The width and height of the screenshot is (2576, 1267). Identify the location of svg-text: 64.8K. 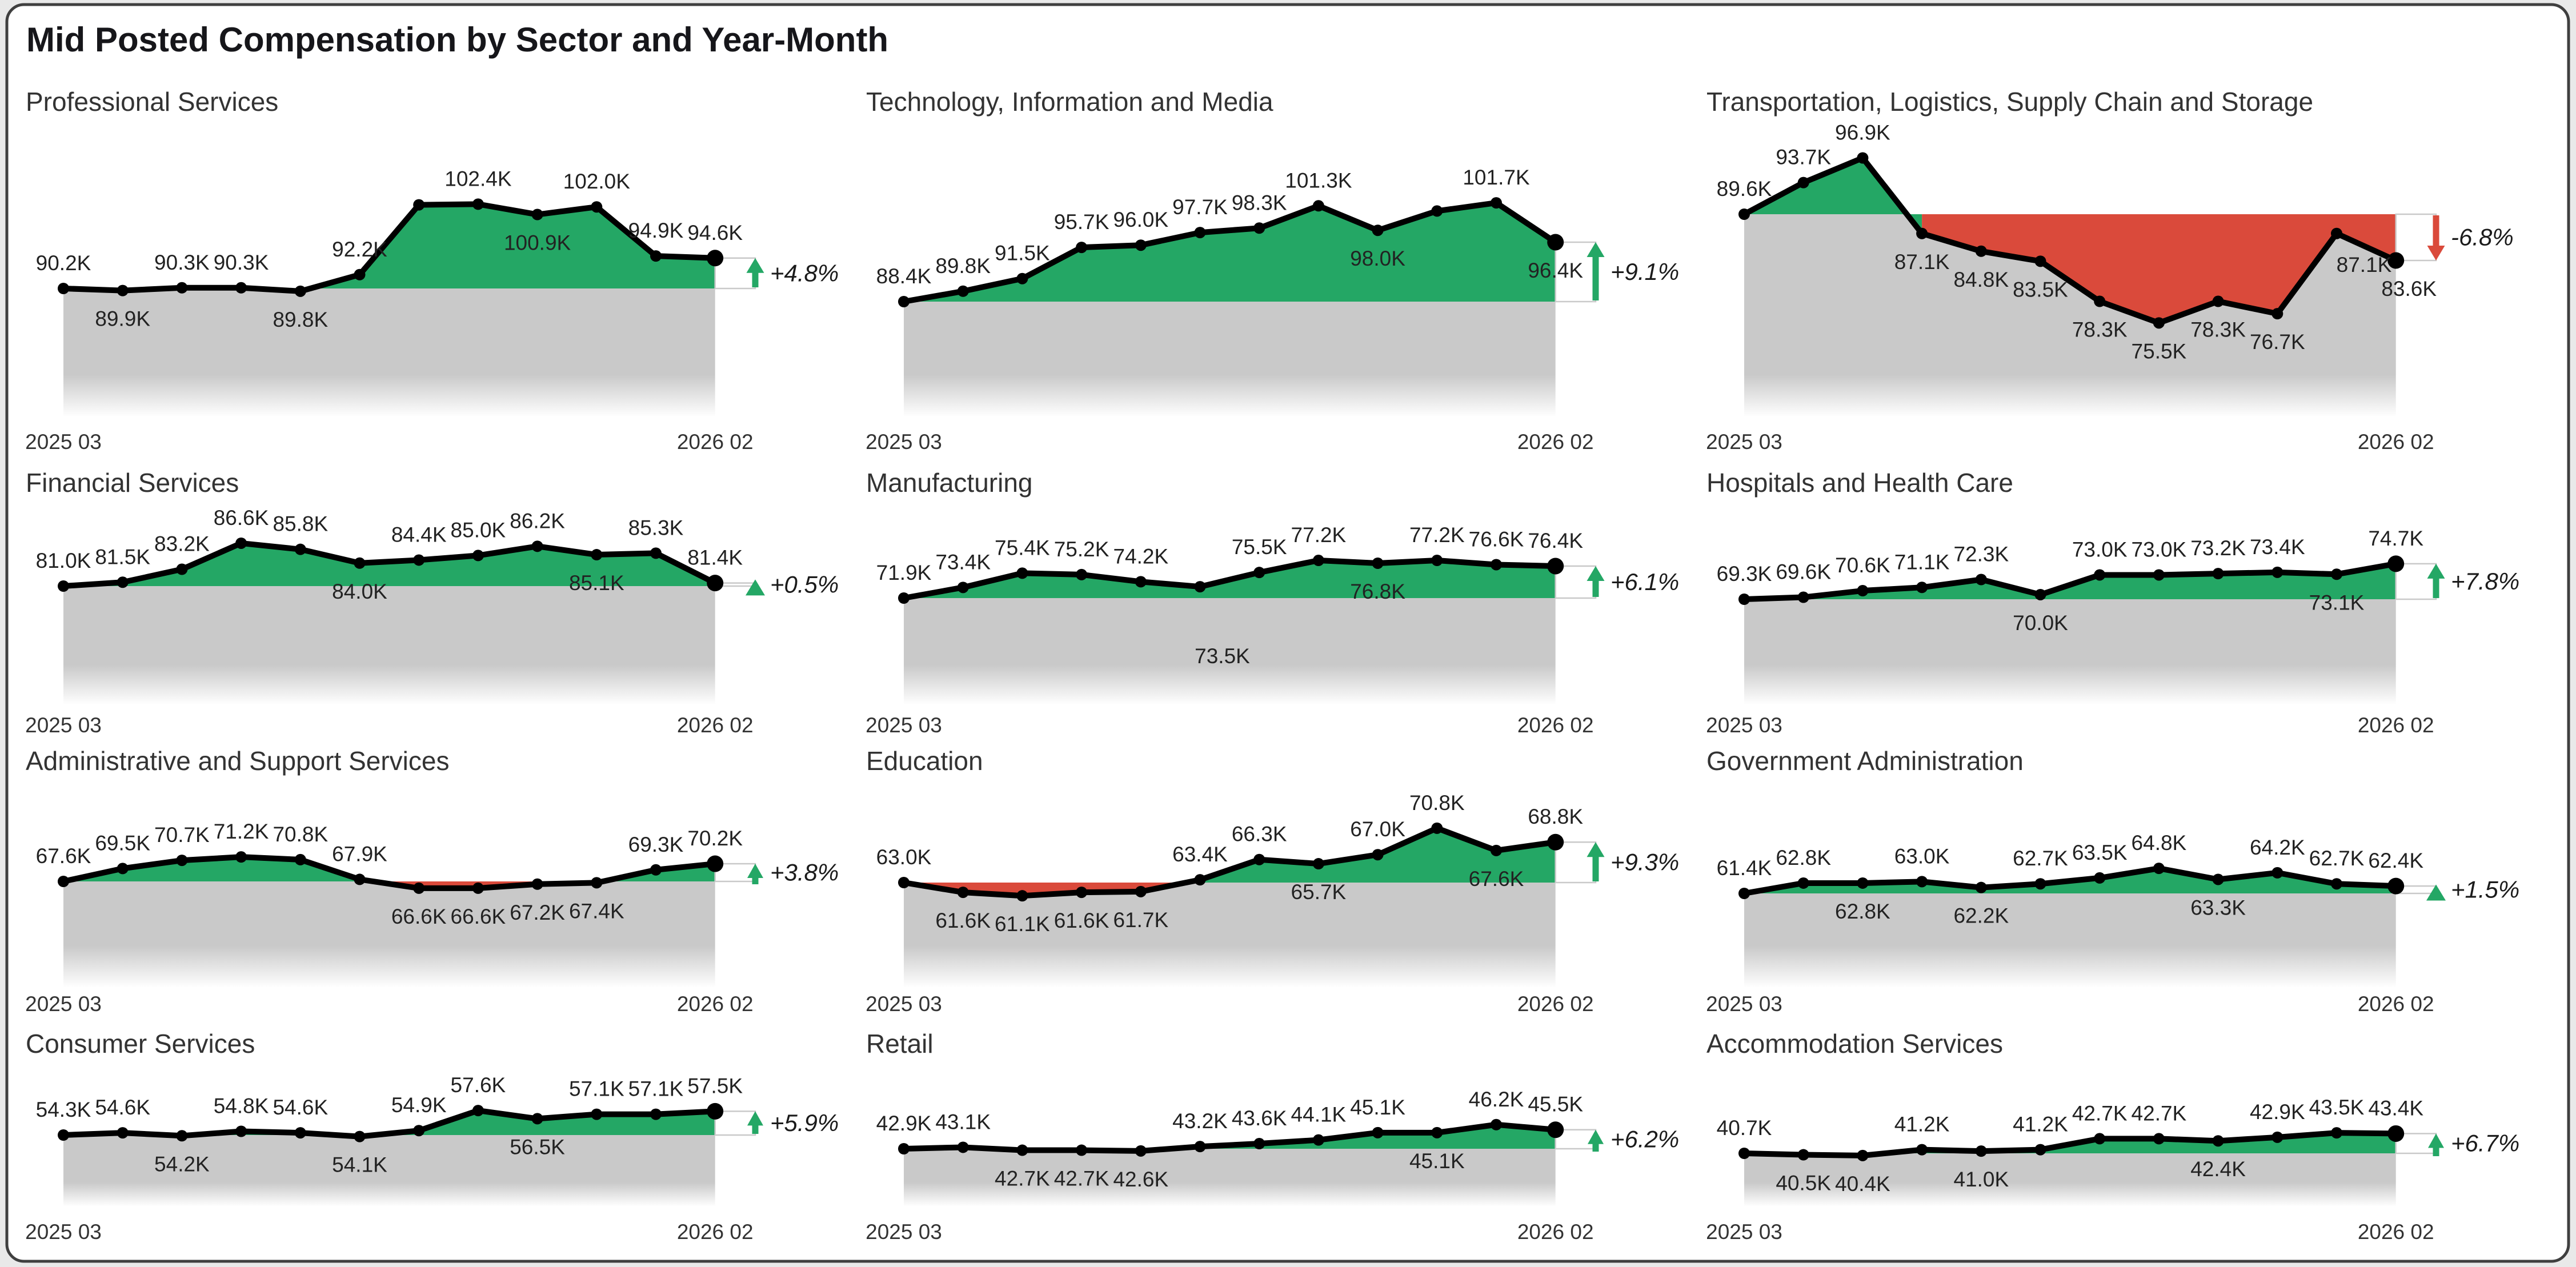
(2159, 843).